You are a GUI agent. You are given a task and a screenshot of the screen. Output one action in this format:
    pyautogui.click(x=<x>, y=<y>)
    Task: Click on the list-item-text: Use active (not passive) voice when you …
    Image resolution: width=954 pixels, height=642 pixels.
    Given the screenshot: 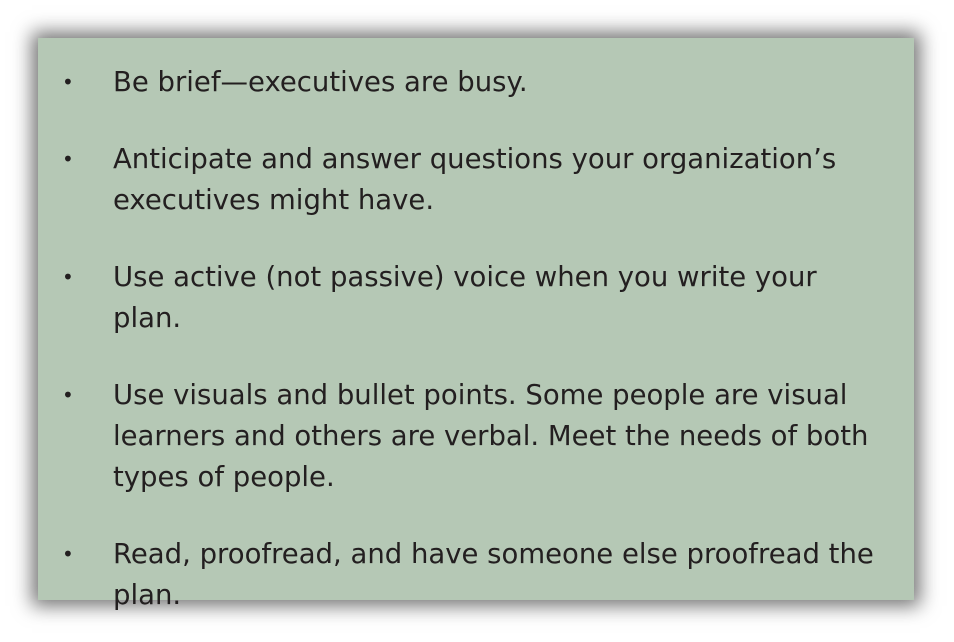 What is the action you would take?
    pyautogui.click(x=465, y=297)
    